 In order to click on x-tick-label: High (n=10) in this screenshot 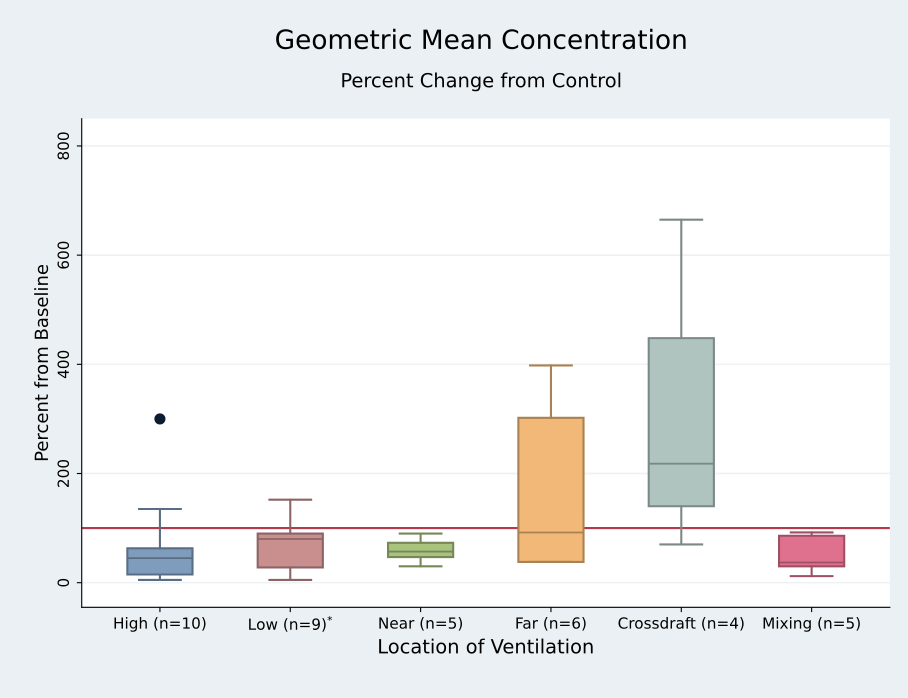, I will do `click(160, 624)`.